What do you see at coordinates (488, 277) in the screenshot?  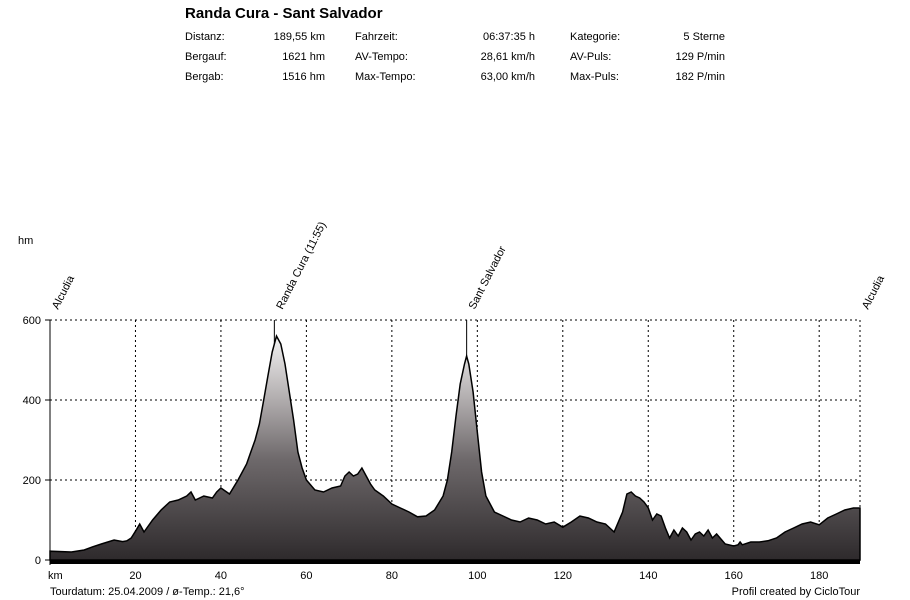 I see `waypoint-label: Sant Salvador` at bounding box center [488, 277].